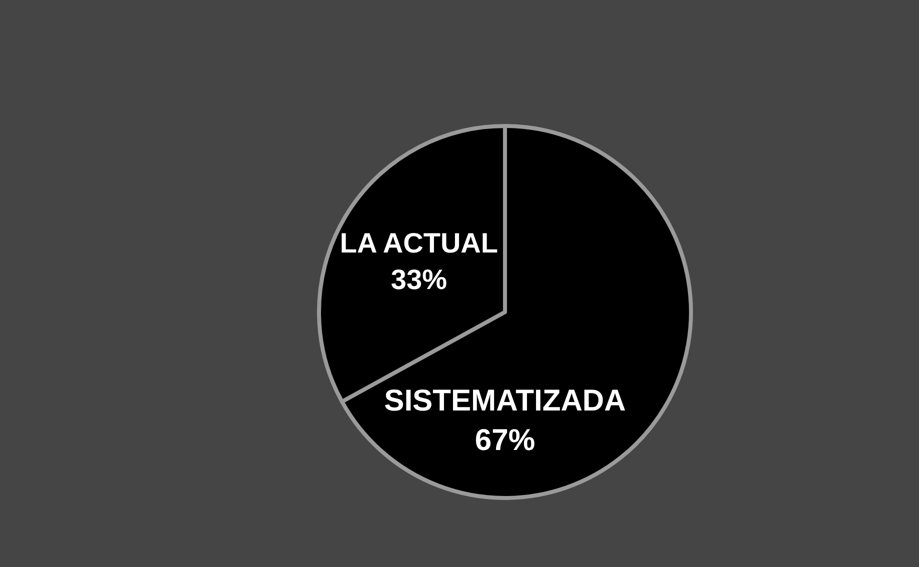 This screenshot has height=567, width=919. I want to click on slice-label: LA ACTUAL, so click(419, 243).